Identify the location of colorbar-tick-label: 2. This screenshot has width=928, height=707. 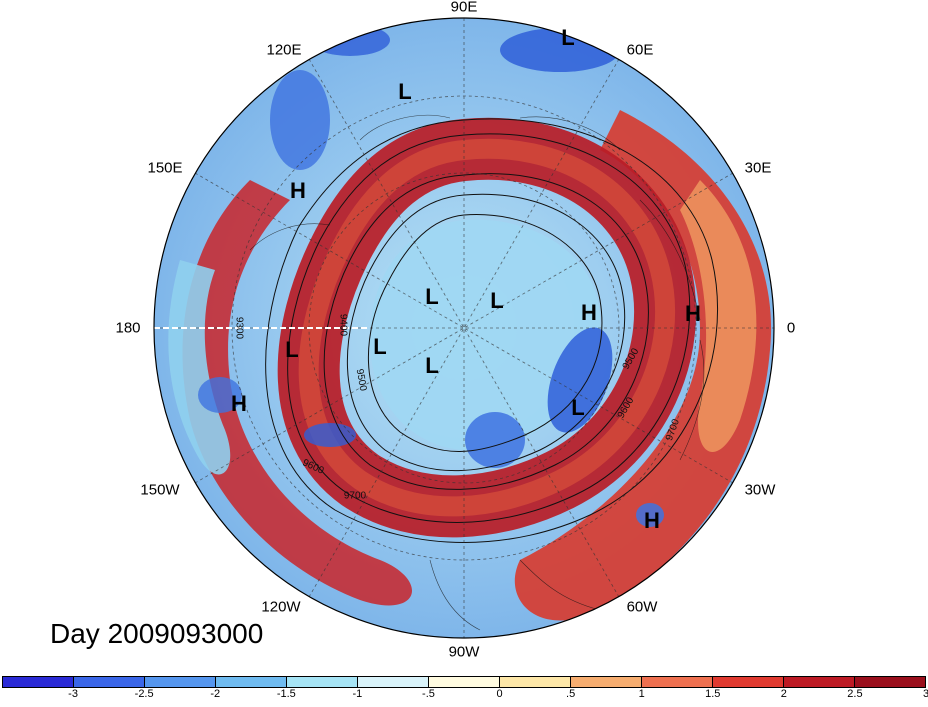
(783, 694).